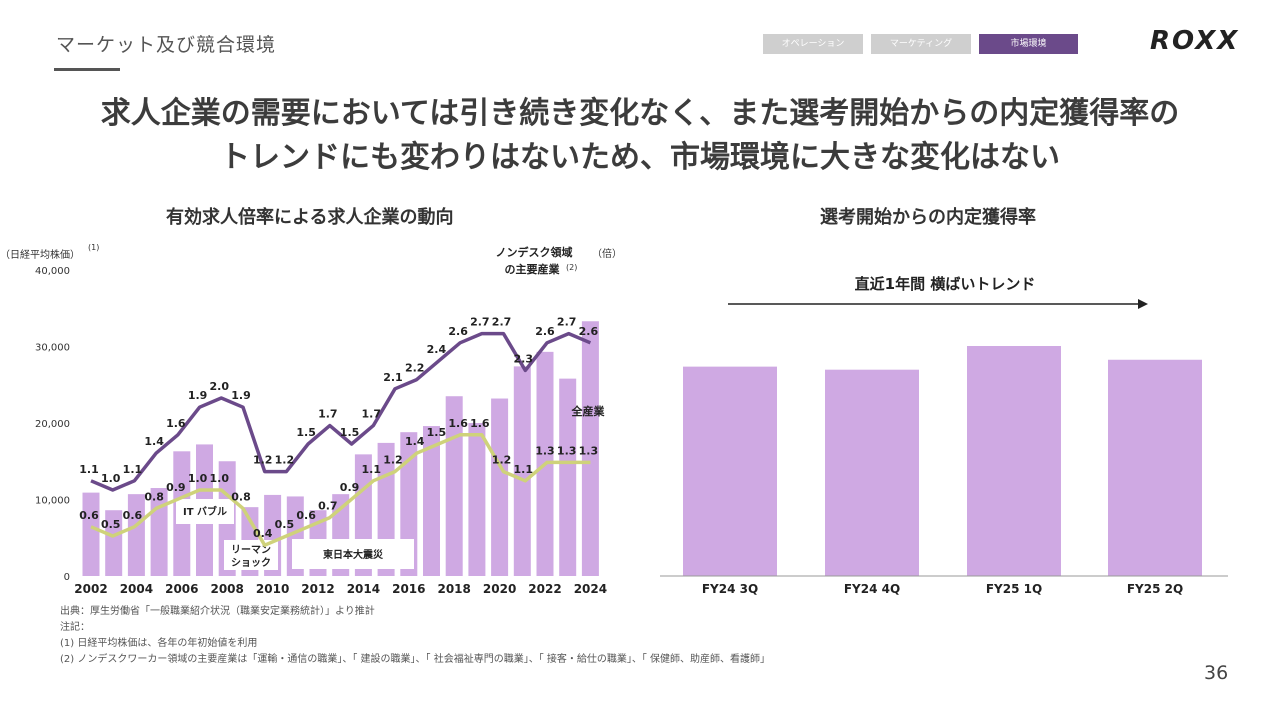  I want to click on trend-label: 直近1年間 横ばいトレンド, so click(945, 284).